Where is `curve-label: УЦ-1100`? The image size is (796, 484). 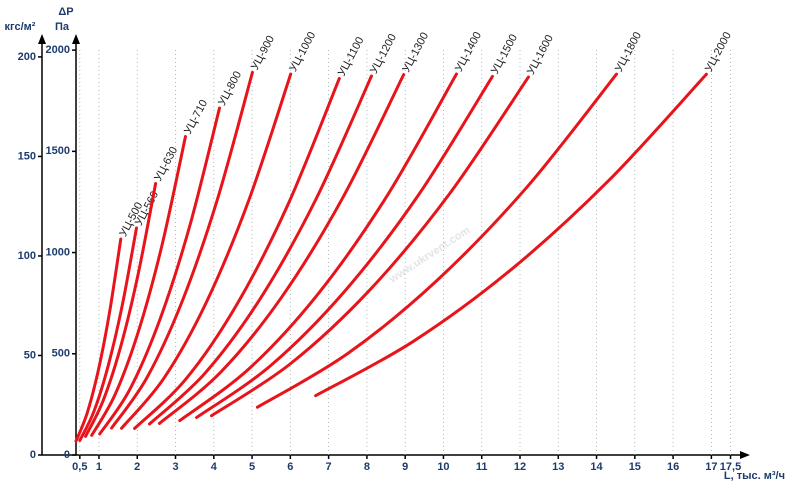 curve-label: УЦ-1100 is located at coordinates (351, 56).